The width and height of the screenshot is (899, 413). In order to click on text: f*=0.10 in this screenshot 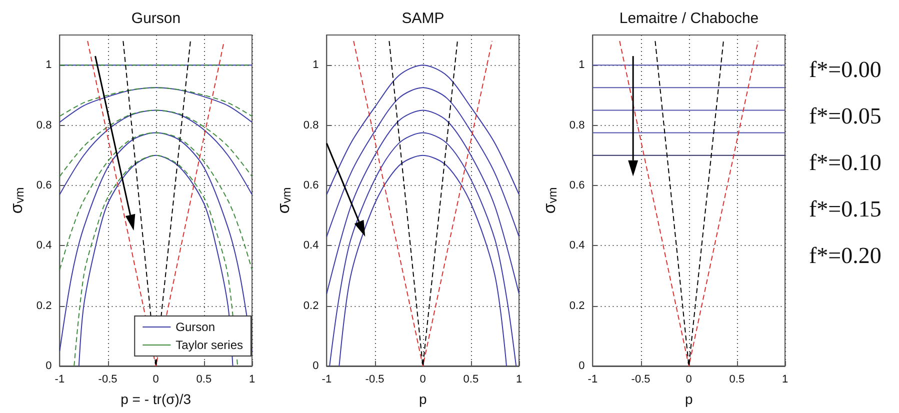, I will do `click(845, 162)`.